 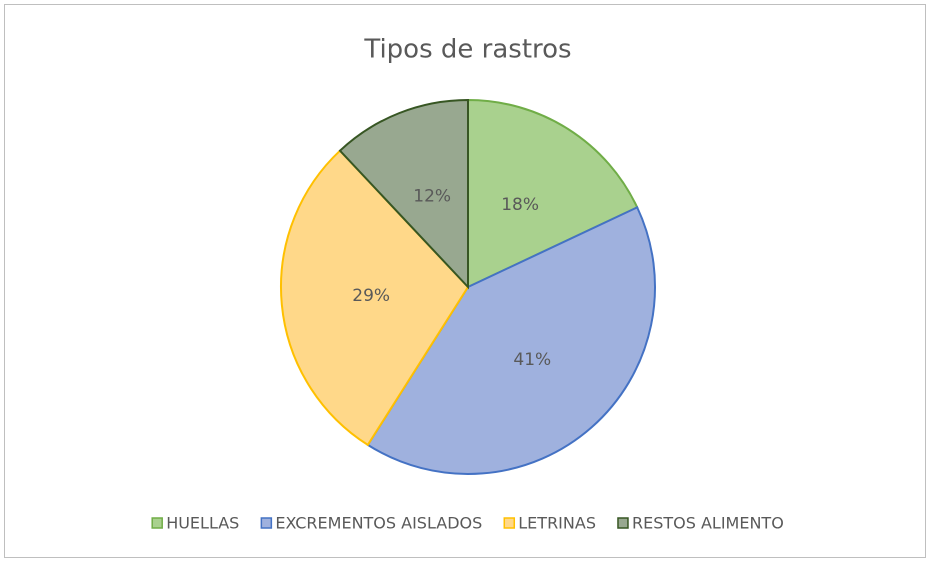 What do you see at coordinates (371, 296) in the screenshot?
I see `data-label: 29%` at bounding box center [371, 296].